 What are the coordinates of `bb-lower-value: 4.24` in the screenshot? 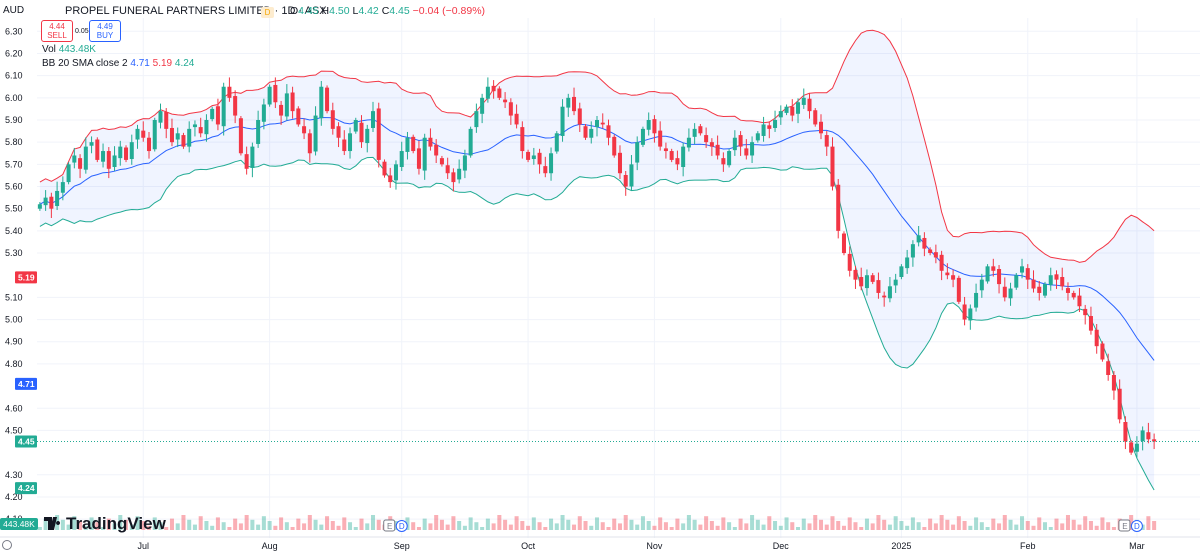 It's located at (184, 63).